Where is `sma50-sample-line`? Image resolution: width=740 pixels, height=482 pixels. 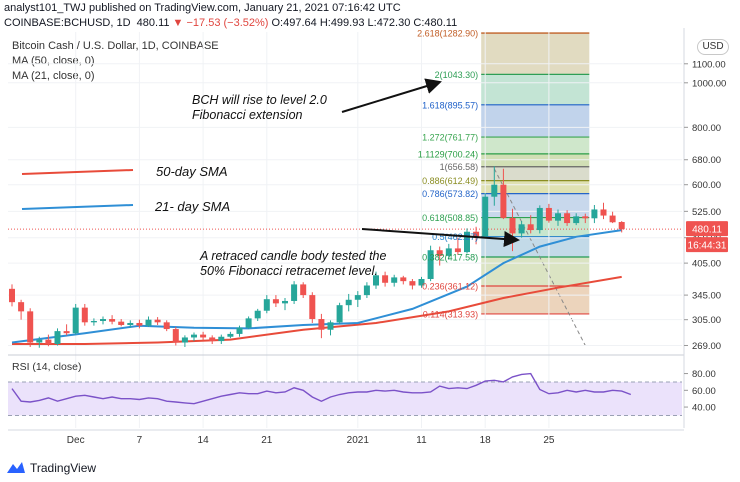 sma50-sample-line is located at coordinates (77, 172).